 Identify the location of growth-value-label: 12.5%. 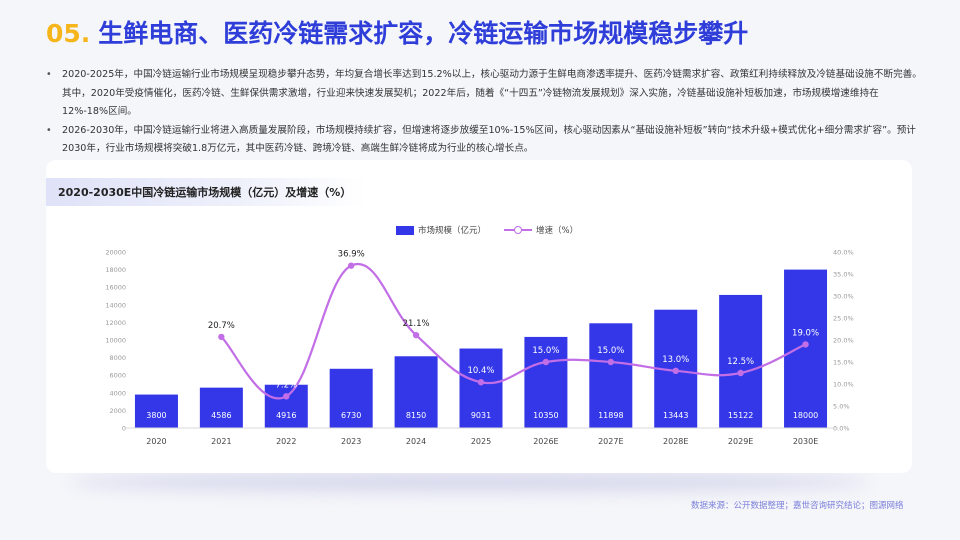
(740, 362).